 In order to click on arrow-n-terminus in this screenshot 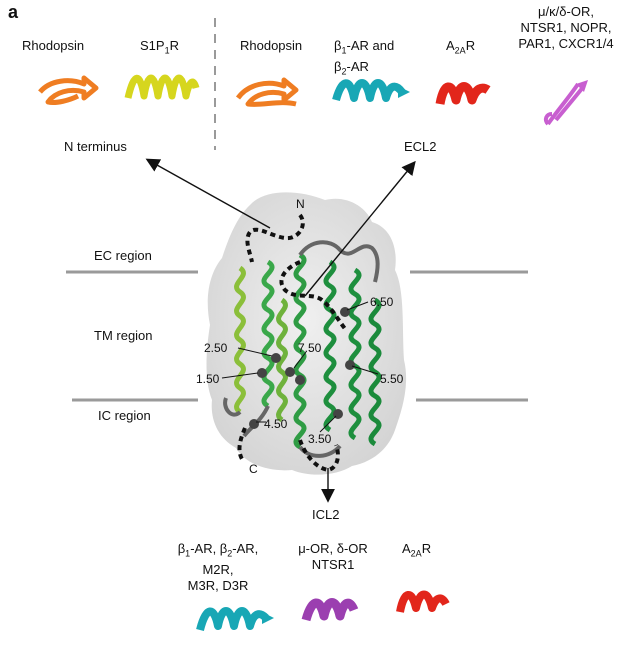, I will do `click(208, 193)`.